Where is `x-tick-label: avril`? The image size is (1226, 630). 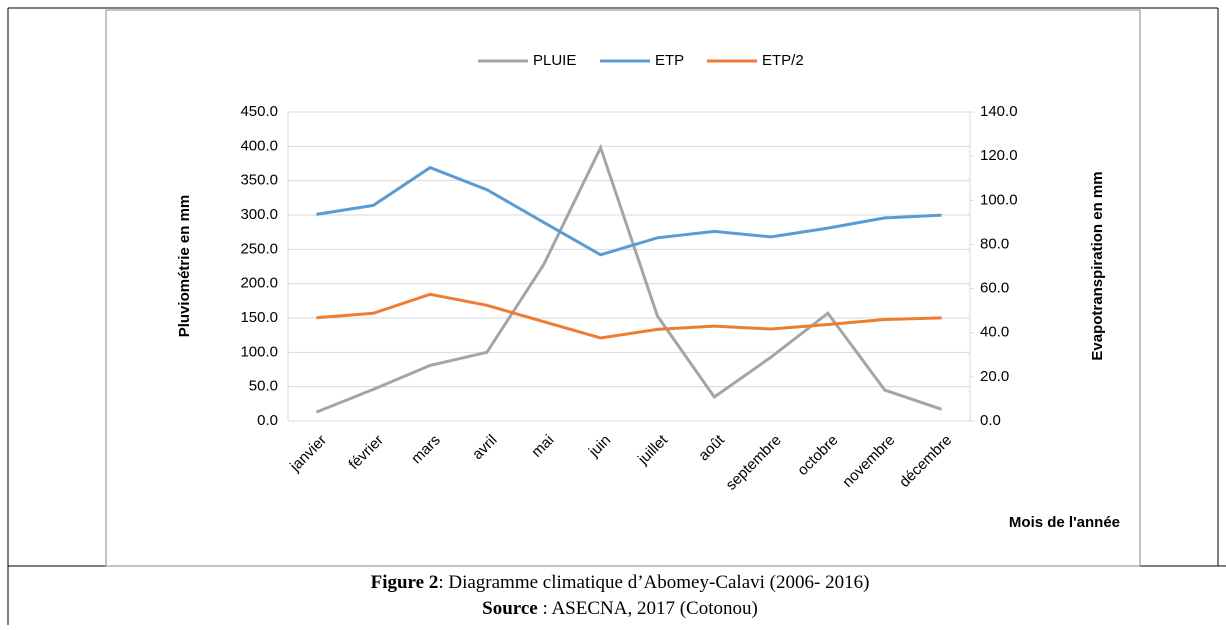
x-tick-label: avril is located at coordinates (484, 447).